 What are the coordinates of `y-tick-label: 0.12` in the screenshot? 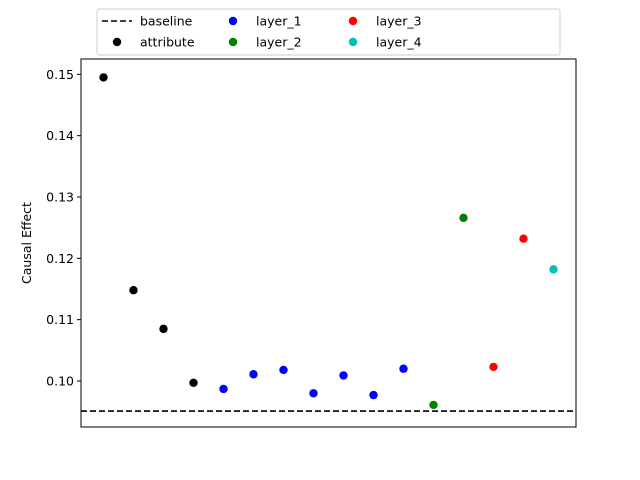 It's located at (60, 258).